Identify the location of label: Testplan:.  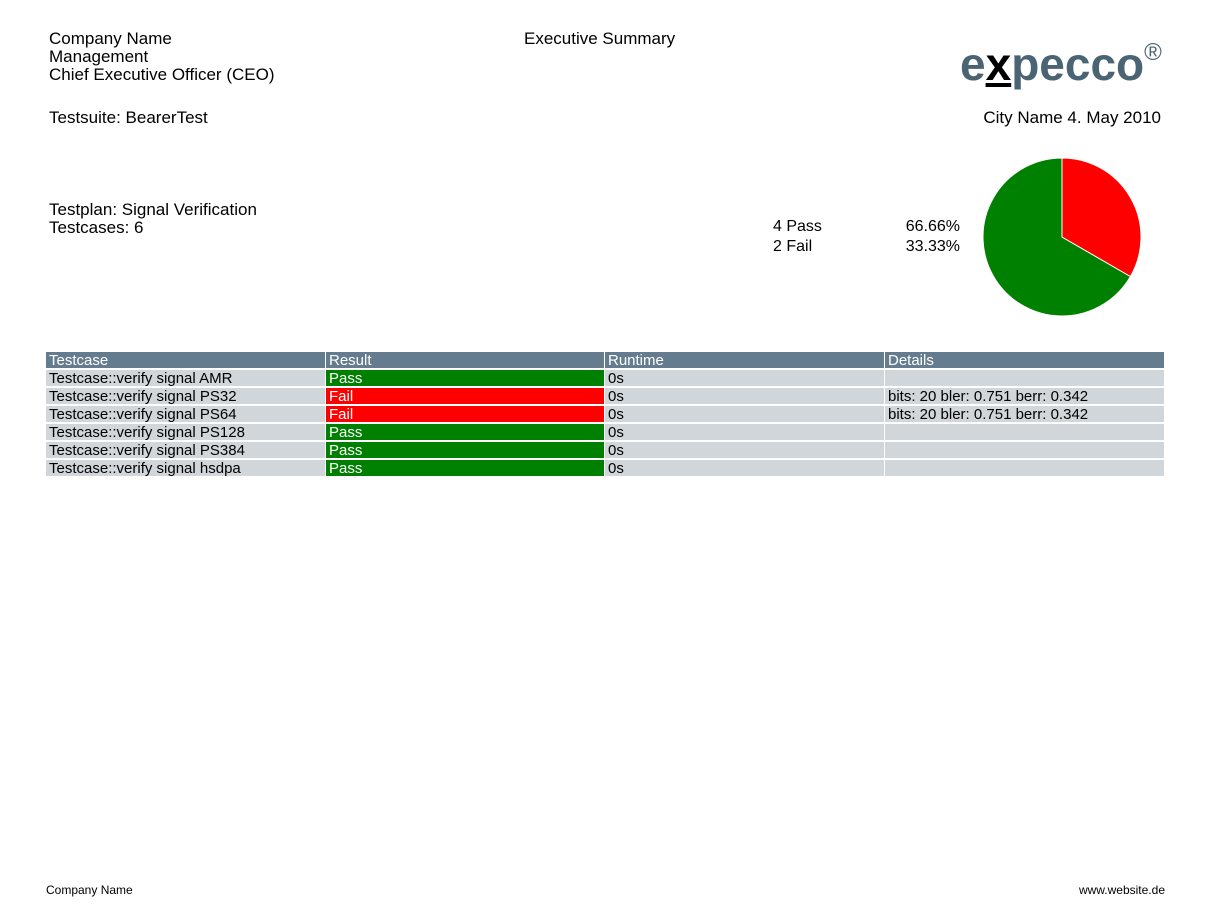
(83, 209).